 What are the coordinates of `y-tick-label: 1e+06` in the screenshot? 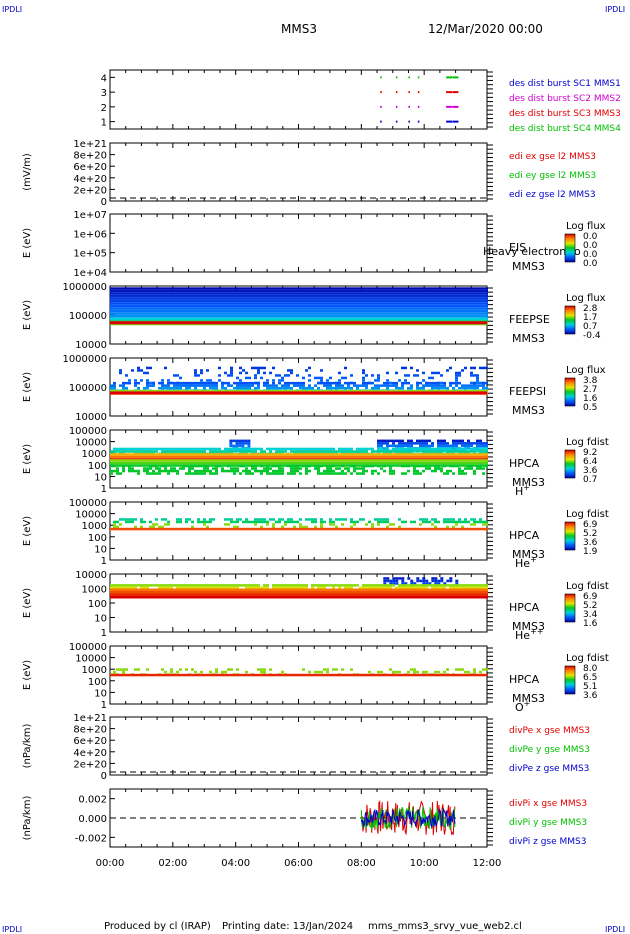 It's located at (90, 234).